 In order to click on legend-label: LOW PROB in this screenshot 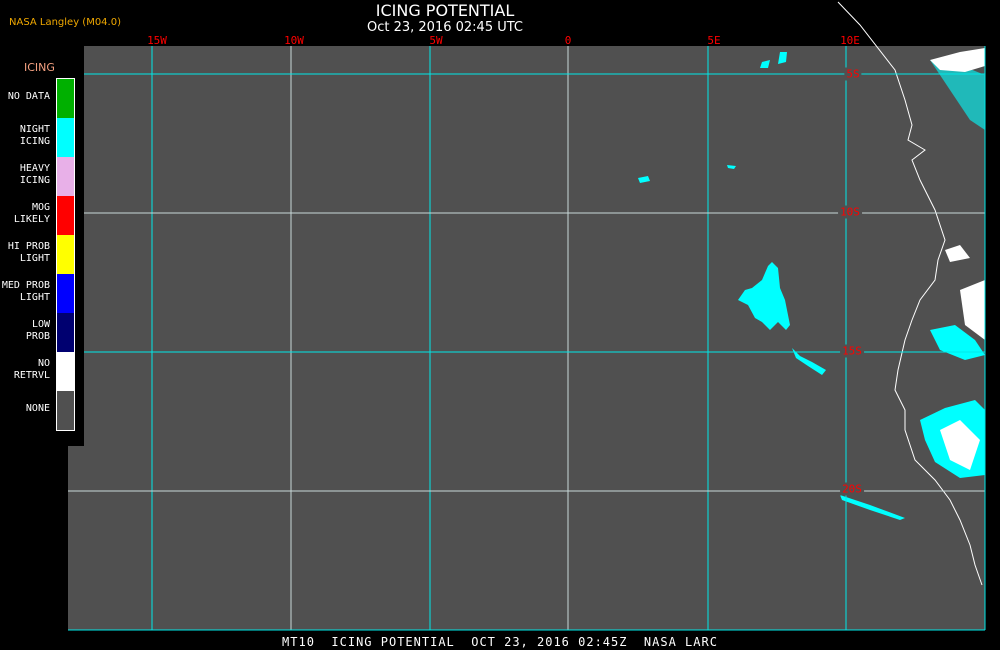, I will do `click(37, 330)`.